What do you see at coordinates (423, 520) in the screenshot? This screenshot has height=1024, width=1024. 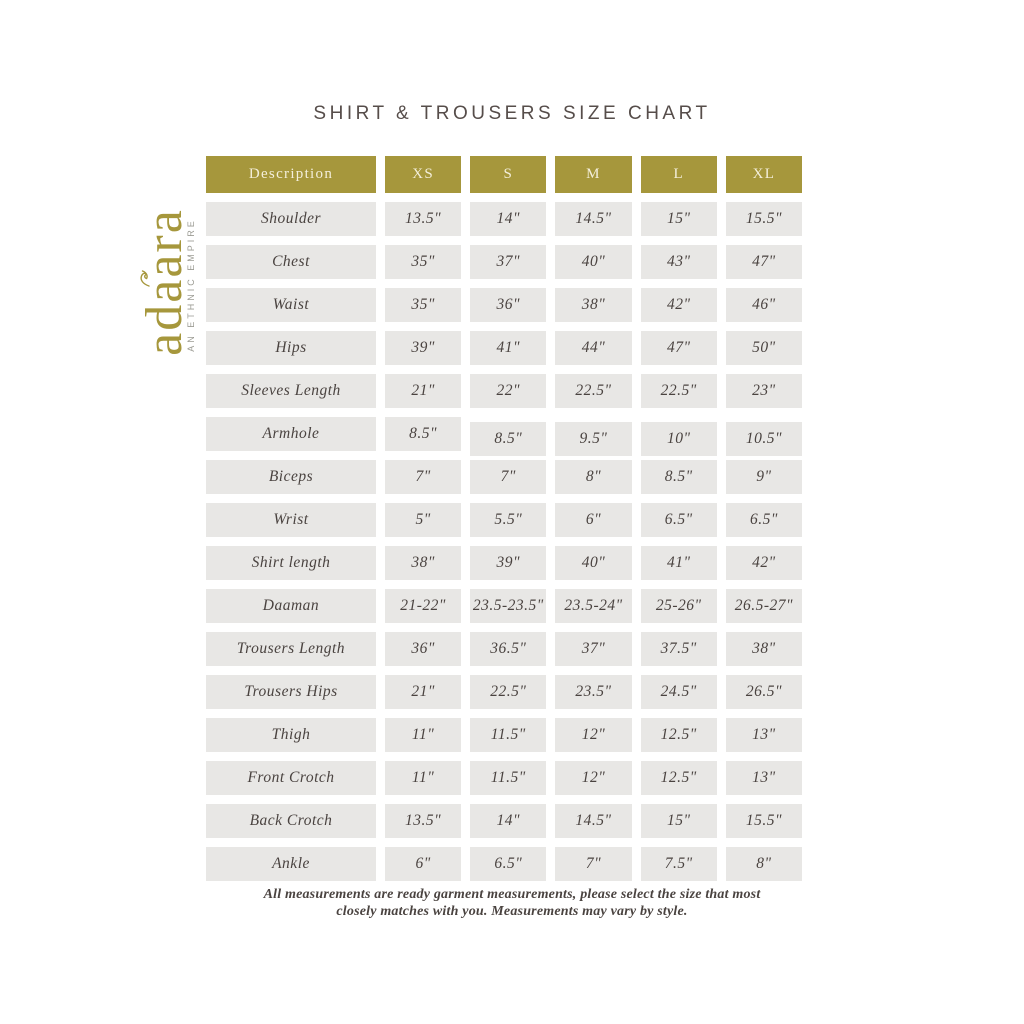 I see `measurement-cell: 5"` at bounding box center [423, 520].